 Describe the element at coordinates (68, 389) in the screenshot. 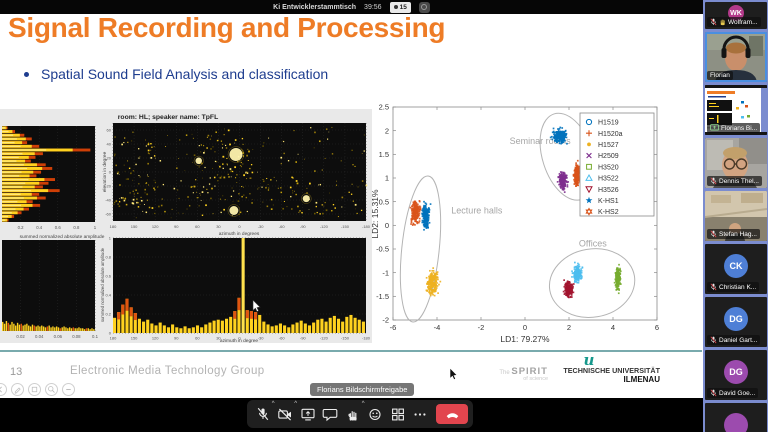

I see `more-tools-button` at that location.